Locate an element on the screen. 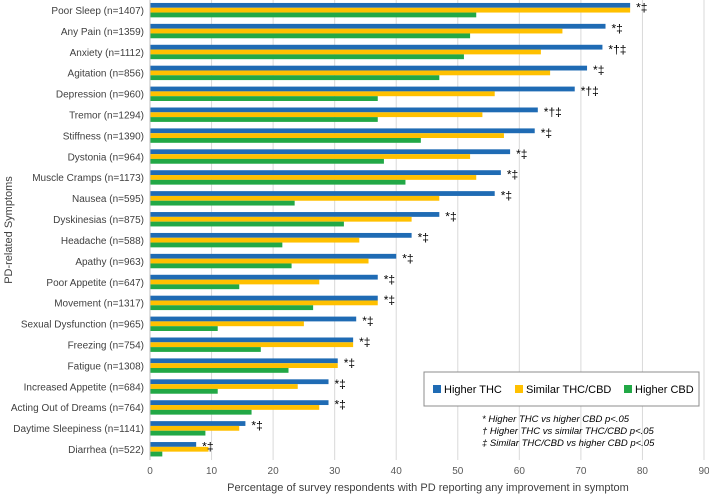  y-axis-title: PD-related Symptoms is located at coordinates (9, 230).